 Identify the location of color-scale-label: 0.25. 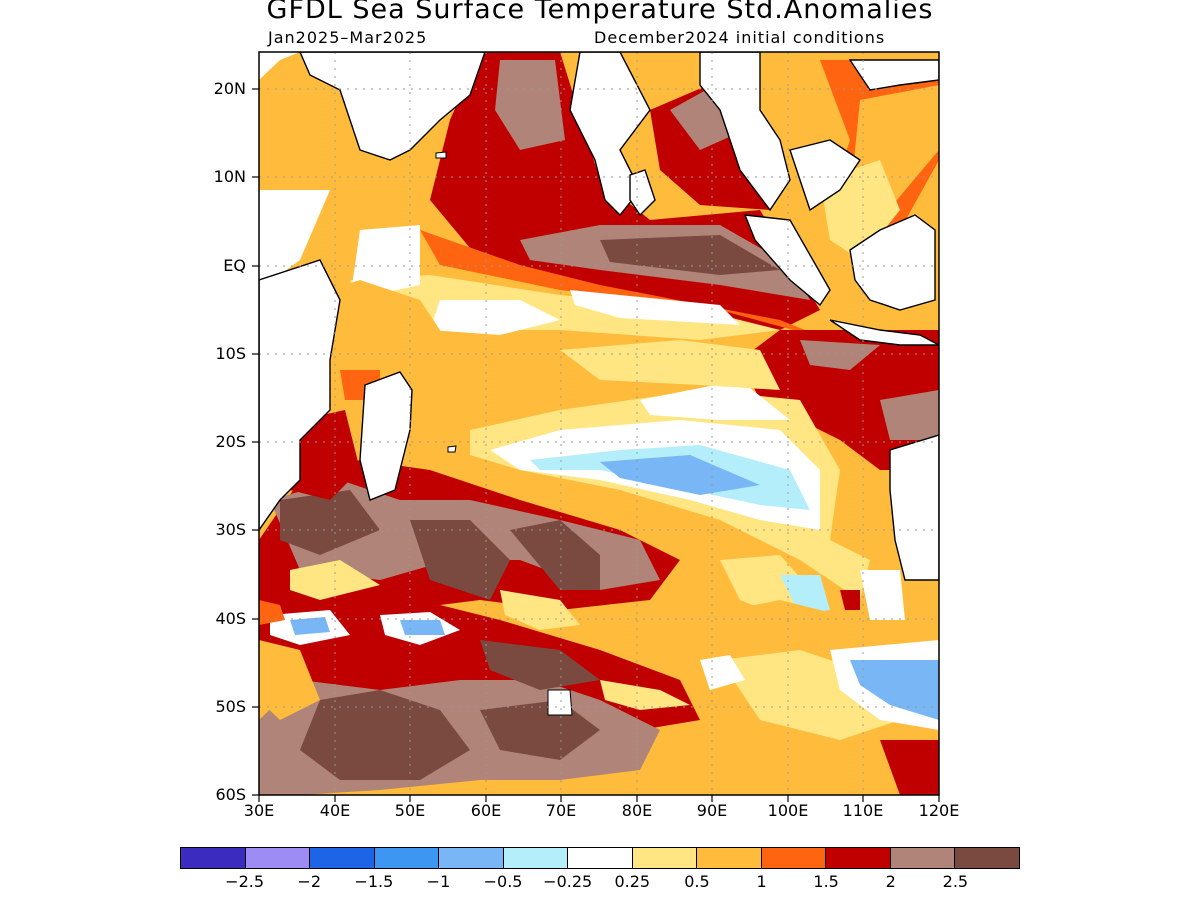
(632, 881).